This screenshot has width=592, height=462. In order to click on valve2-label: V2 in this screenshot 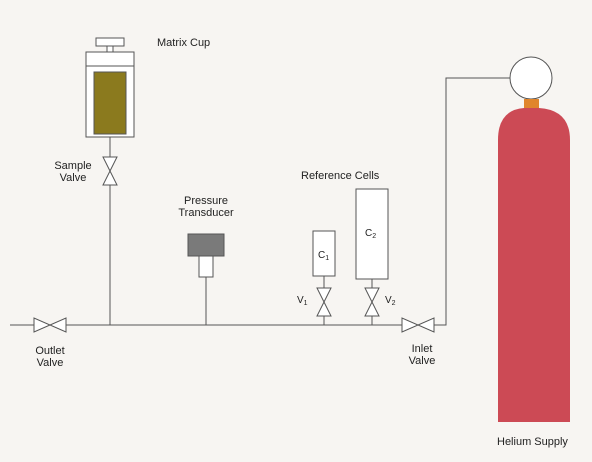, I will do `click(390, 302)`.